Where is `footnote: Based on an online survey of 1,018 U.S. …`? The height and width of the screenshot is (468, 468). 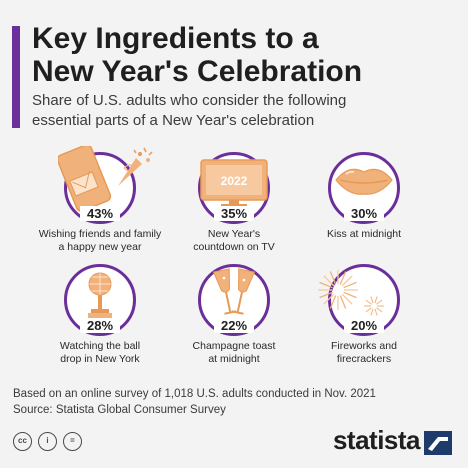 footnote: Based on an online survey of 1,018 U.S. … is located at coordinates (194, 402).